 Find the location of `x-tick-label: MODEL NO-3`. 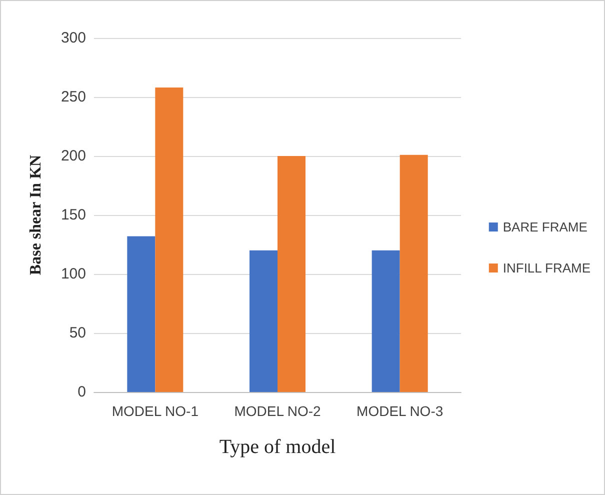

x-tick-label: MODEL NO-3 is located at coordinates (400, 411).